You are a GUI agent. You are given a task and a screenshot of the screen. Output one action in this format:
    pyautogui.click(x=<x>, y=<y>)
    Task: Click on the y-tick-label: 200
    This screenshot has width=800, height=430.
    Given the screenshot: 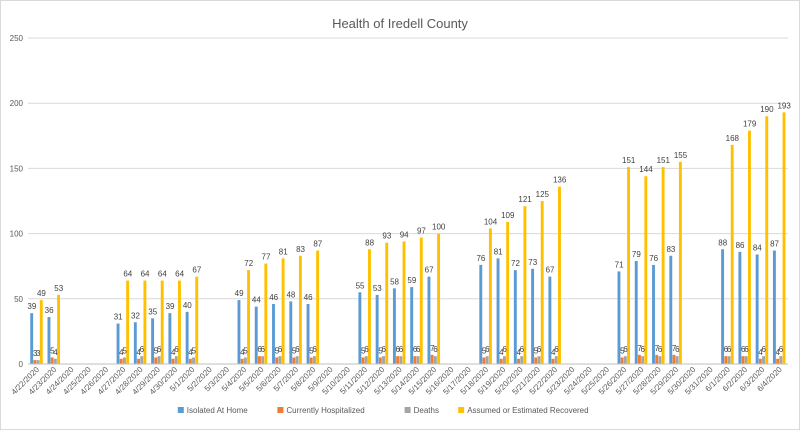 What is the action you would take?
    pyautogui.click(x=17, y=103)
    